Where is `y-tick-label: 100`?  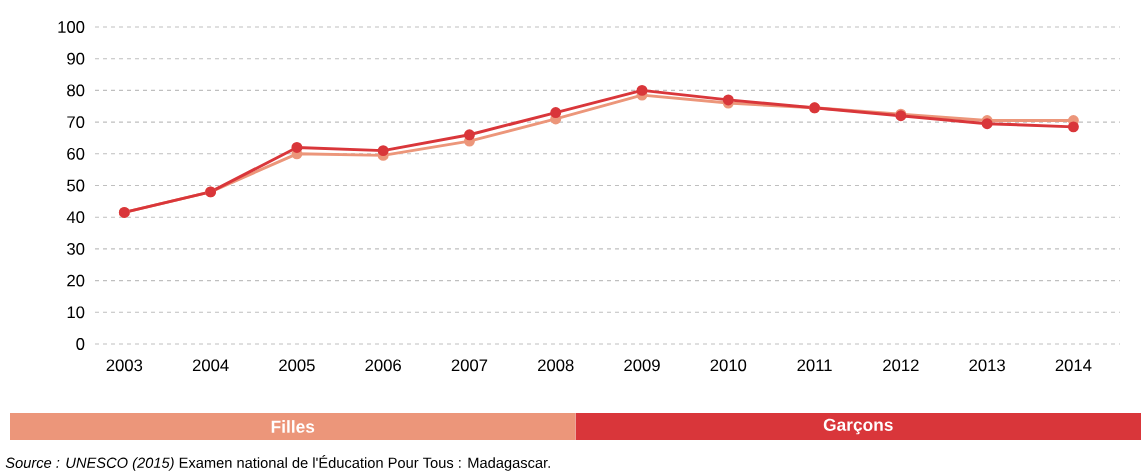
y-tick-label: 100 is located at coordinates (71, 27).